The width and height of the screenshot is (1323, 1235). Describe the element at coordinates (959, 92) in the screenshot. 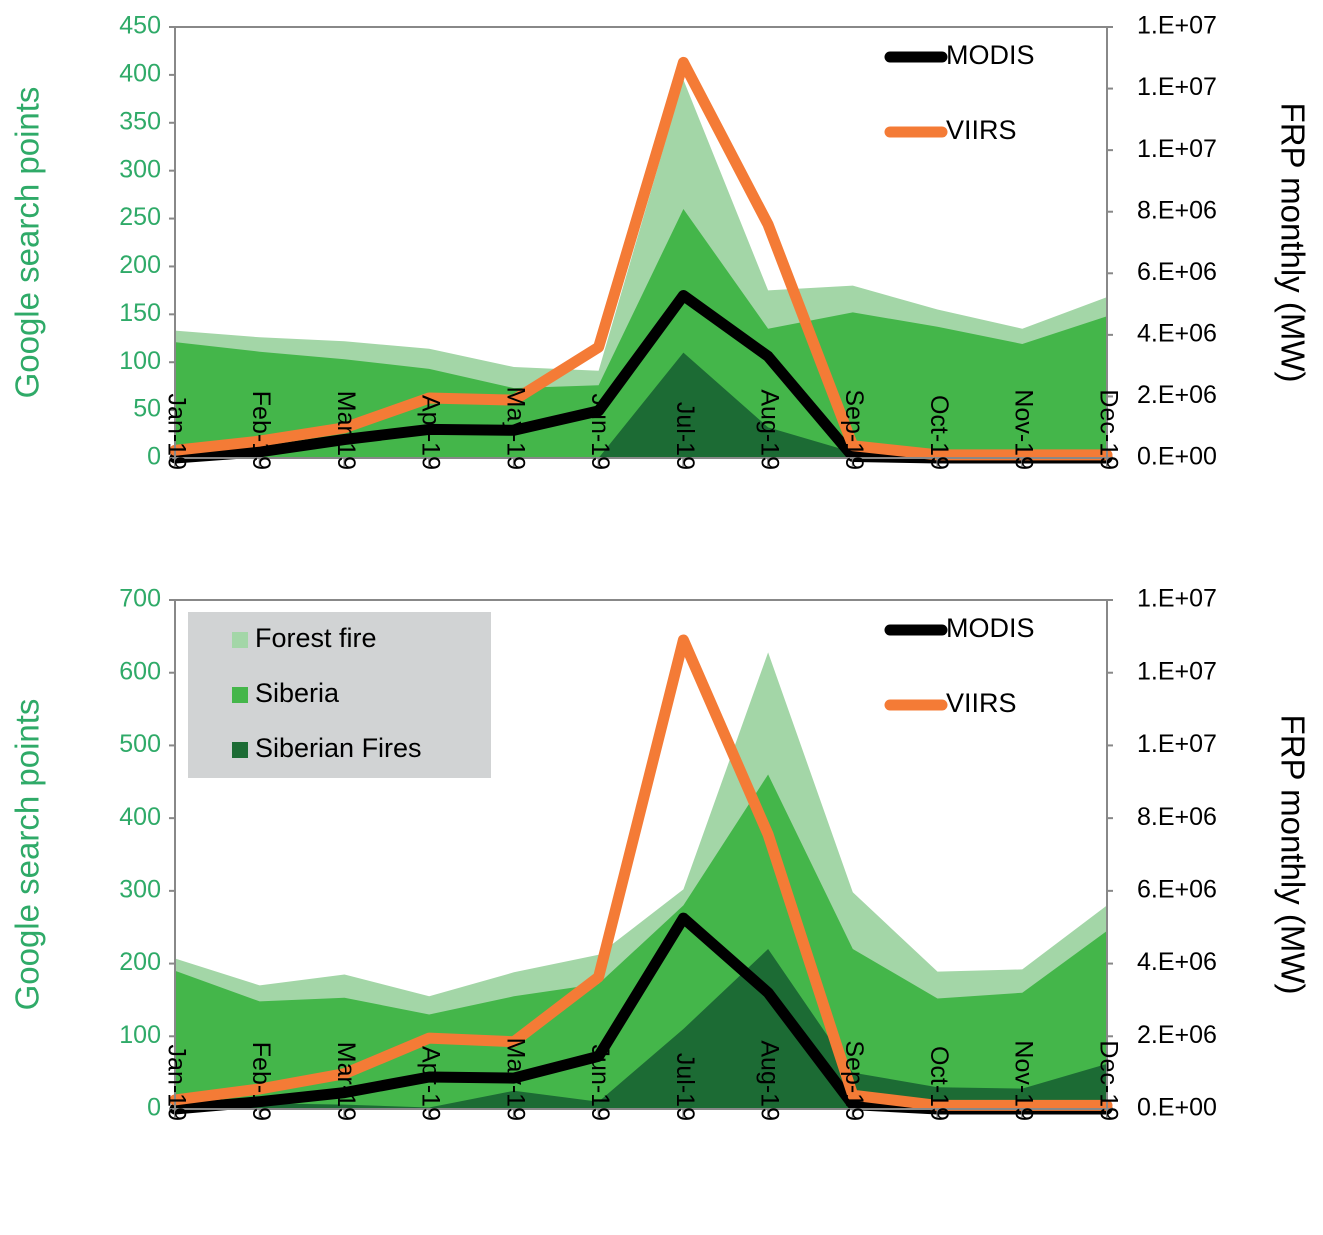

I see `chart-1-legend: MODIS VIIRS` at that location.